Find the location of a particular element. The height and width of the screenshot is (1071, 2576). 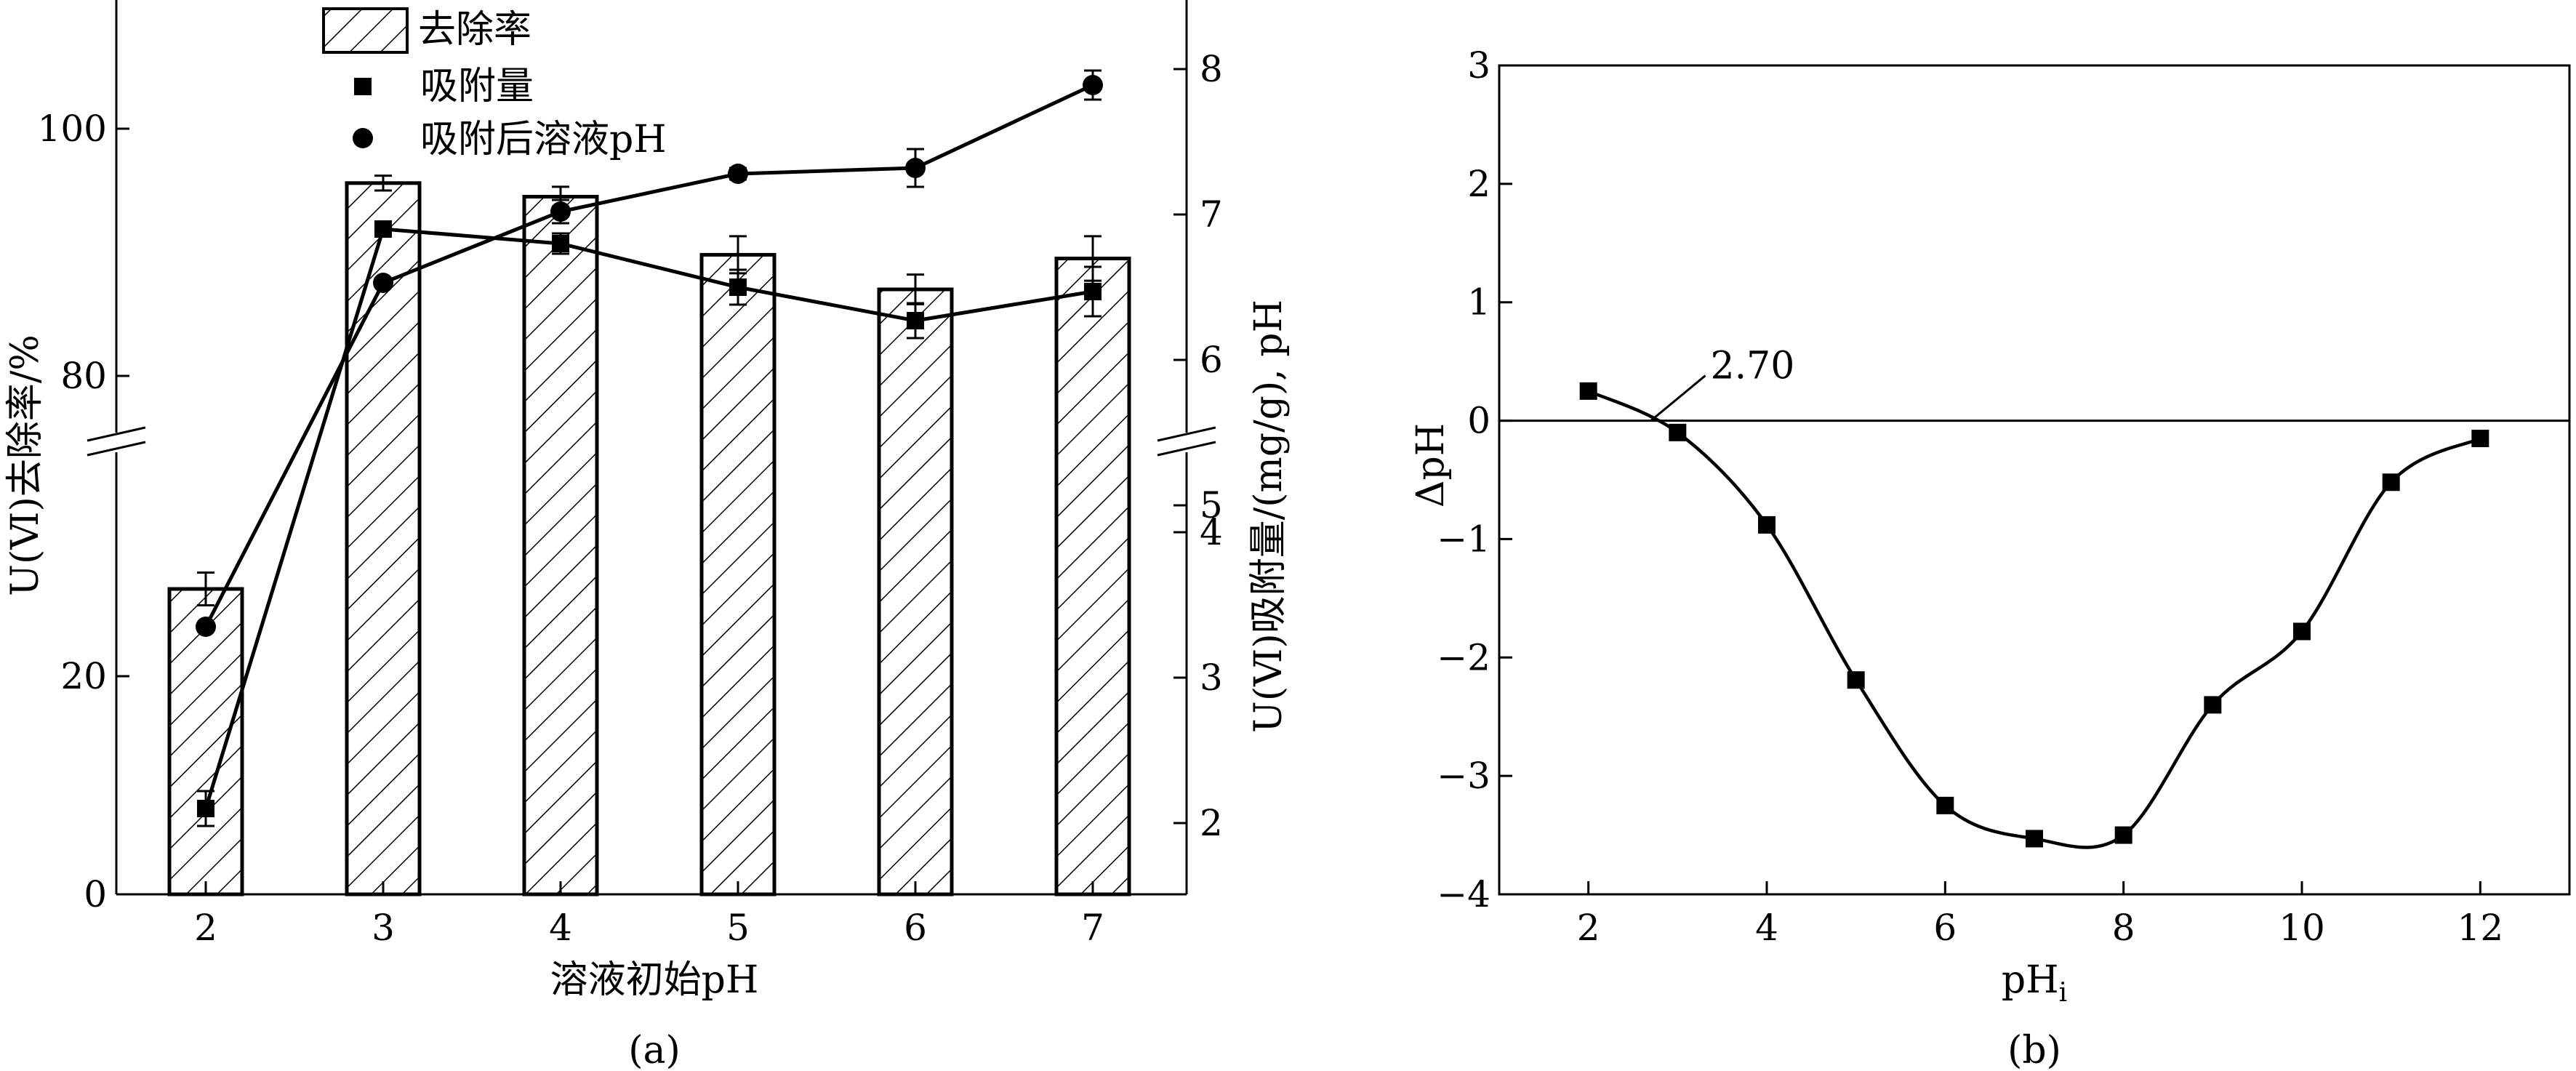

legend-label-adsorption: 吸附量 is located at coordinates (477, 86).